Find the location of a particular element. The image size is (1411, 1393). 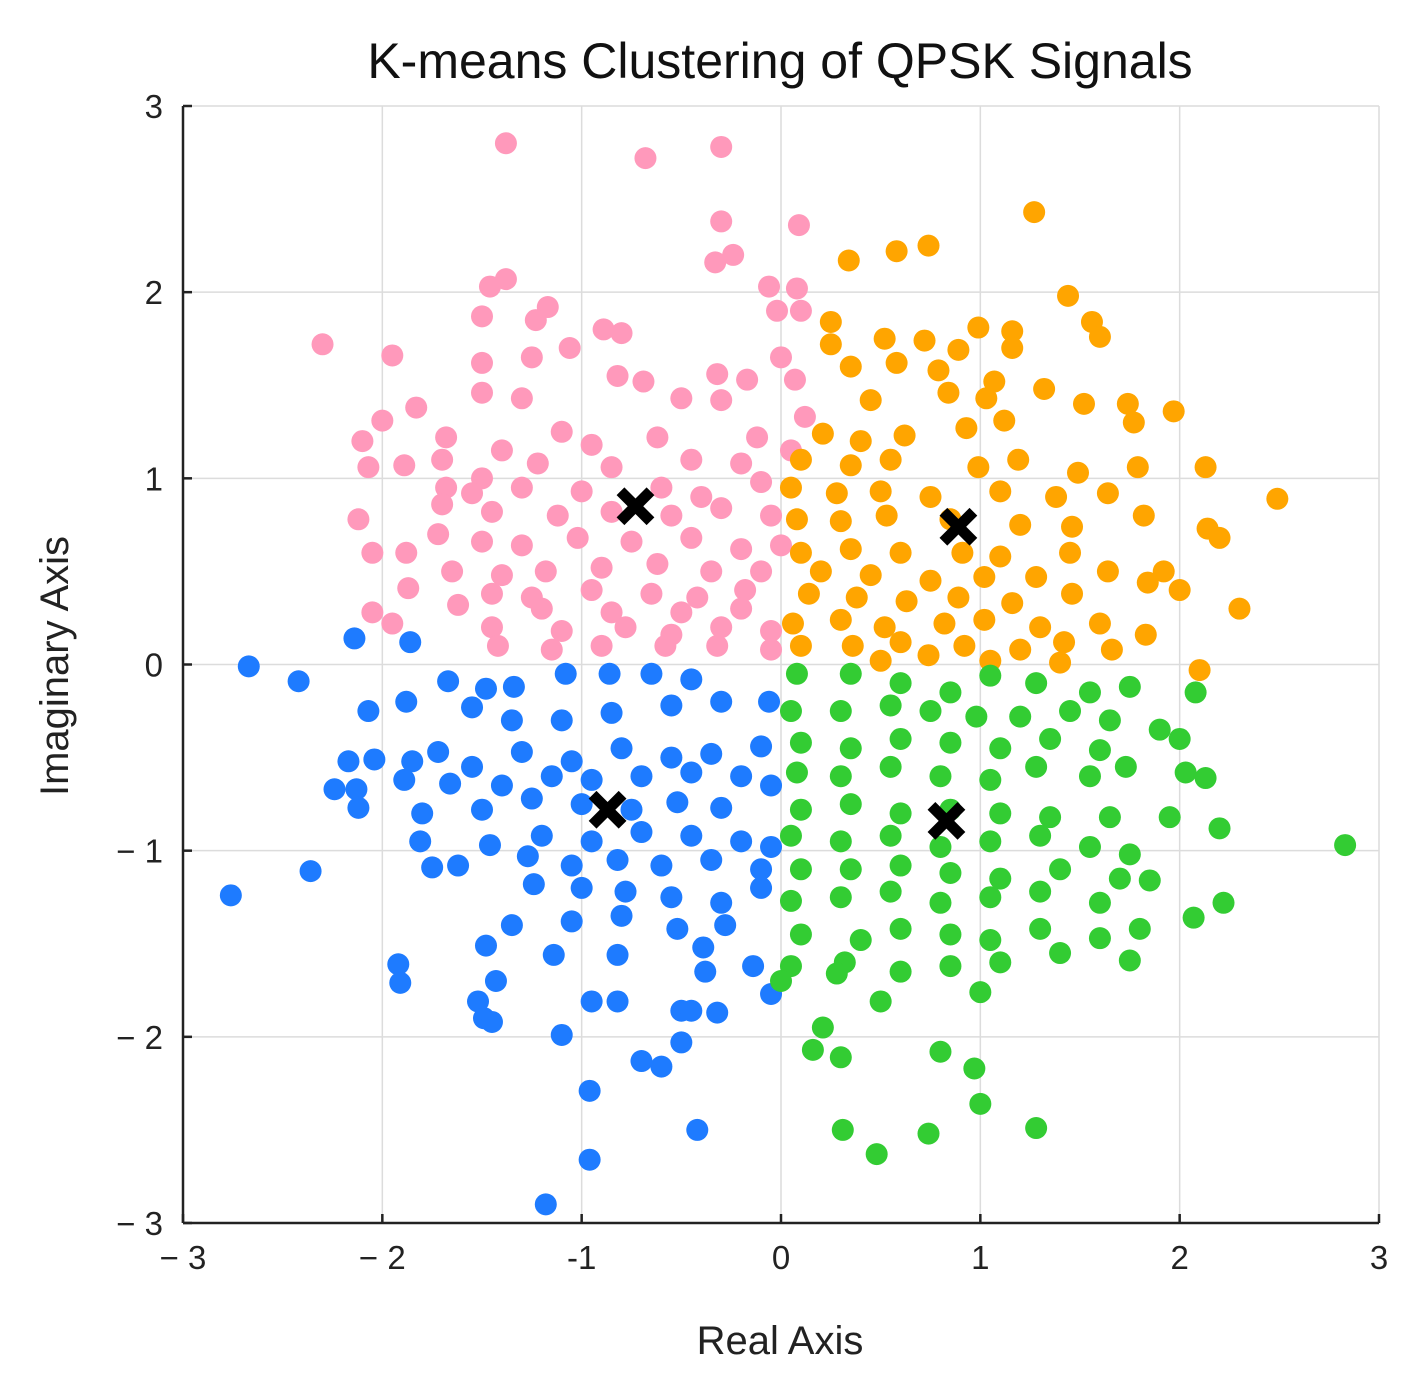

y-tick-label: − 2 is located at coordinates (139, 1037).